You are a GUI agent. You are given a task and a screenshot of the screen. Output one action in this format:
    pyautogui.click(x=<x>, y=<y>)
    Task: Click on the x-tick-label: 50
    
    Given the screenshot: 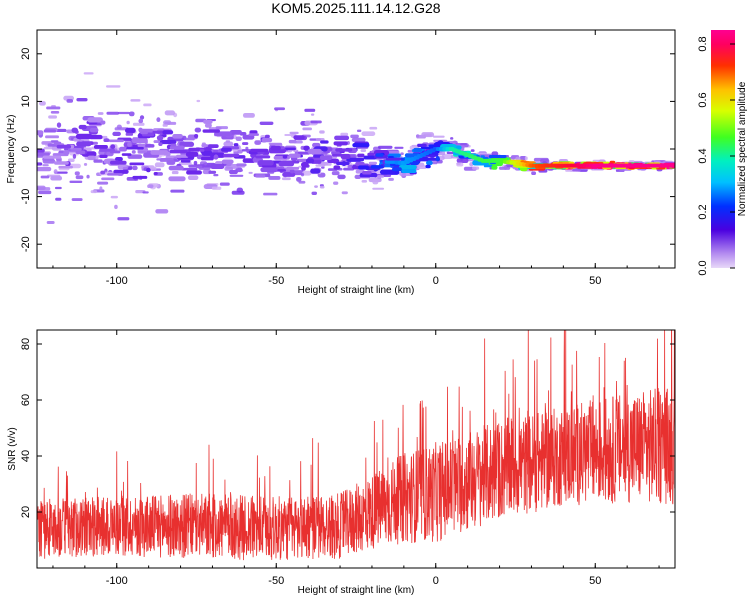 What is the action you would take?
    pyautogui.click(x=595, y=581)
    